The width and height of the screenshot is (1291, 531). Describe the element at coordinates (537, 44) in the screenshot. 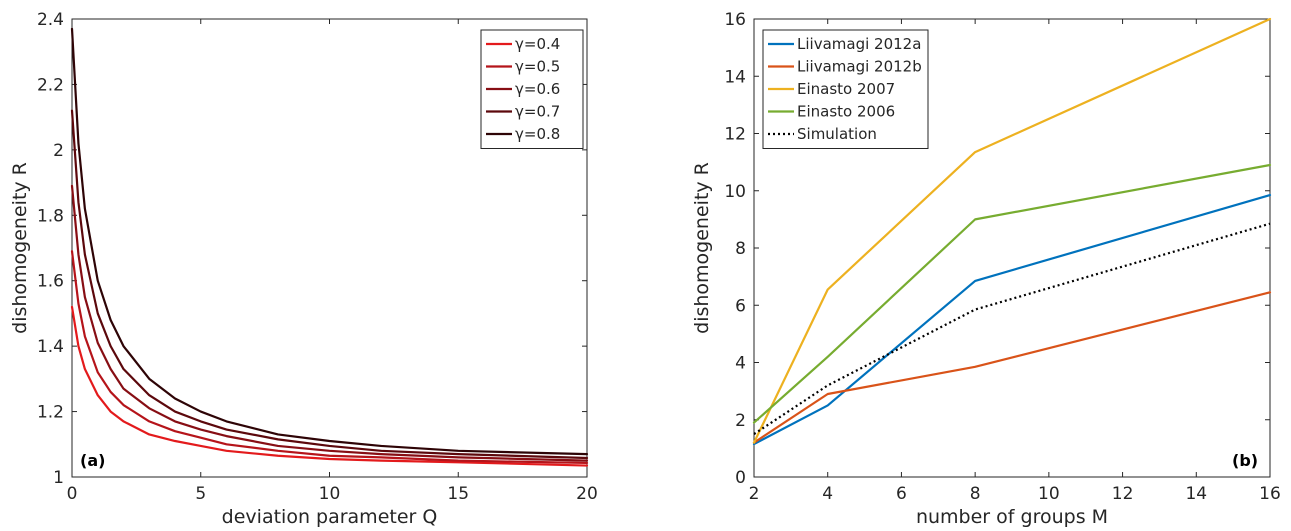

I see `legend-entry-0: γ=0.4` at that location.